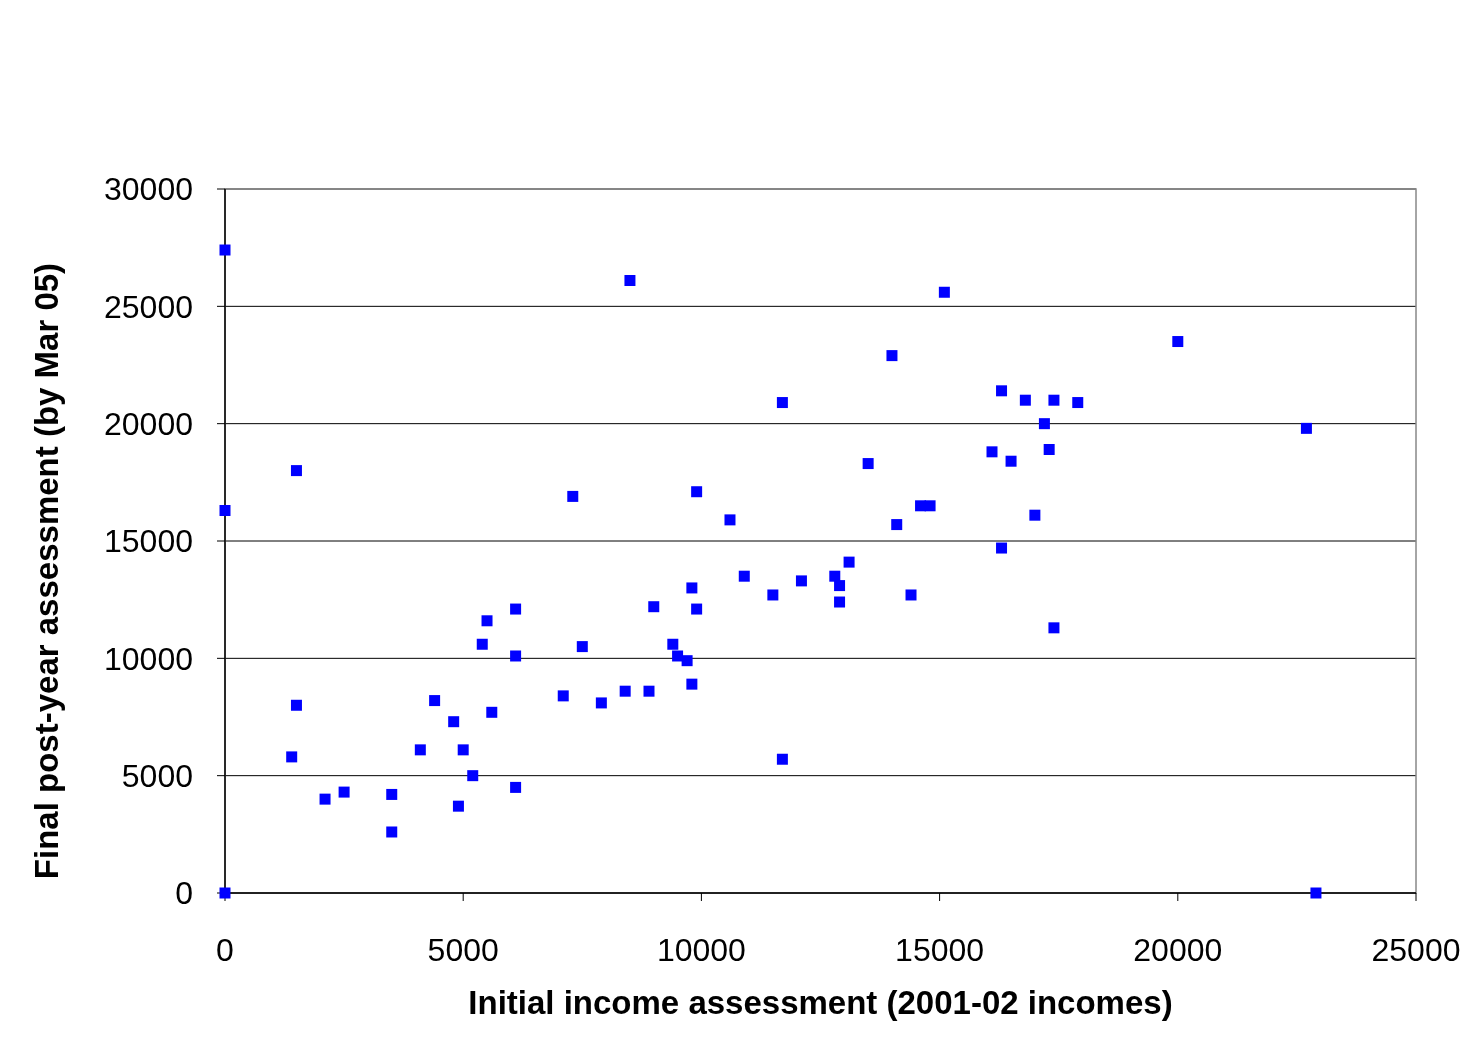  What do you see at coordinates (701, 950) in the screenshot?
I see `x-tick-label: 10000` at bounding box center [701, 950].